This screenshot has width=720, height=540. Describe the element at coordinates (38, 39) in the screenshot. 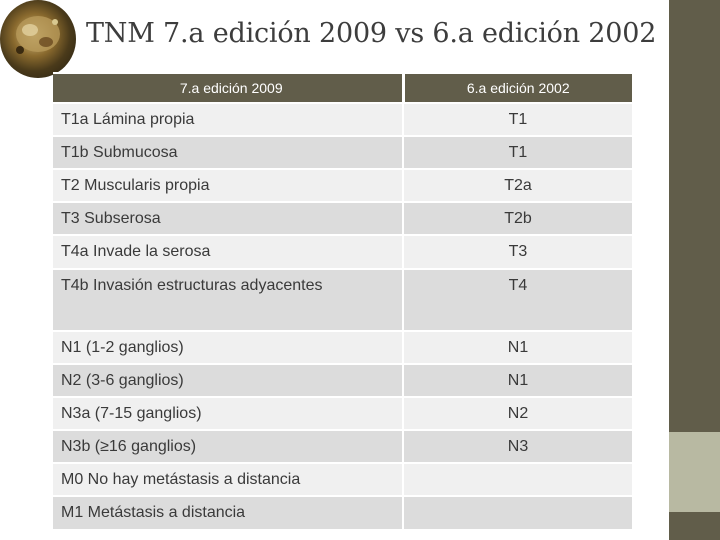

I see `endoscopy-image` at that location.